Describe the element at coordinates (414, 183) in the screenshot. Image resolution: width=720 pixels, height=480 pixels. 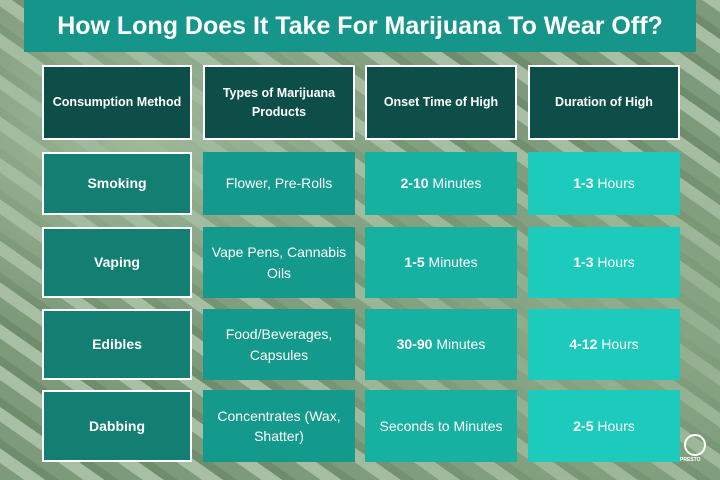
I see `value-bold: 2-10` at that location.